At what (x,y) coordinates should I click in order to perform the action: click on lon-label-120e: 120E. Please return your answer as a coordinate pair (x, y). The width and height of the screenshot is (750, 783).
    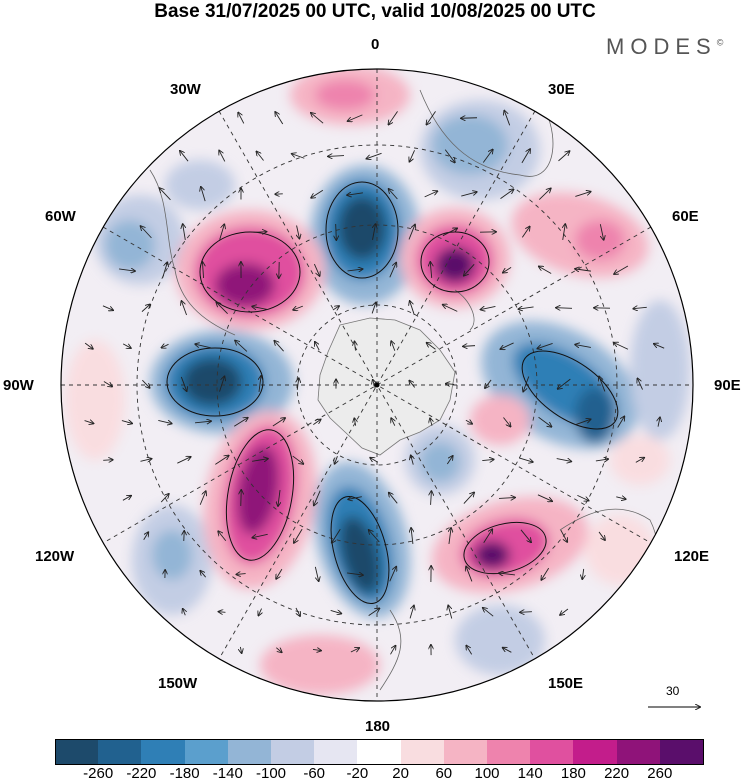
    Looking at the image, I should click on (692, 556).